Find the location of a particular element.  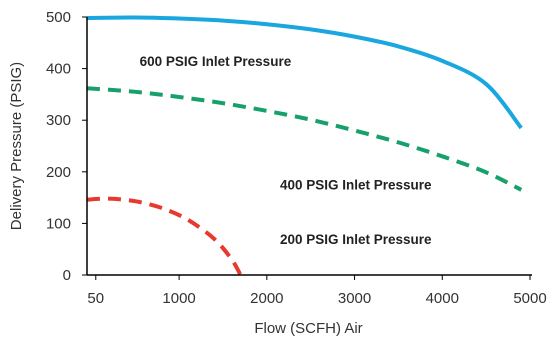

y-axis-ticks: 0 100 200 300 400 500 is located at coordinates (66, 146).